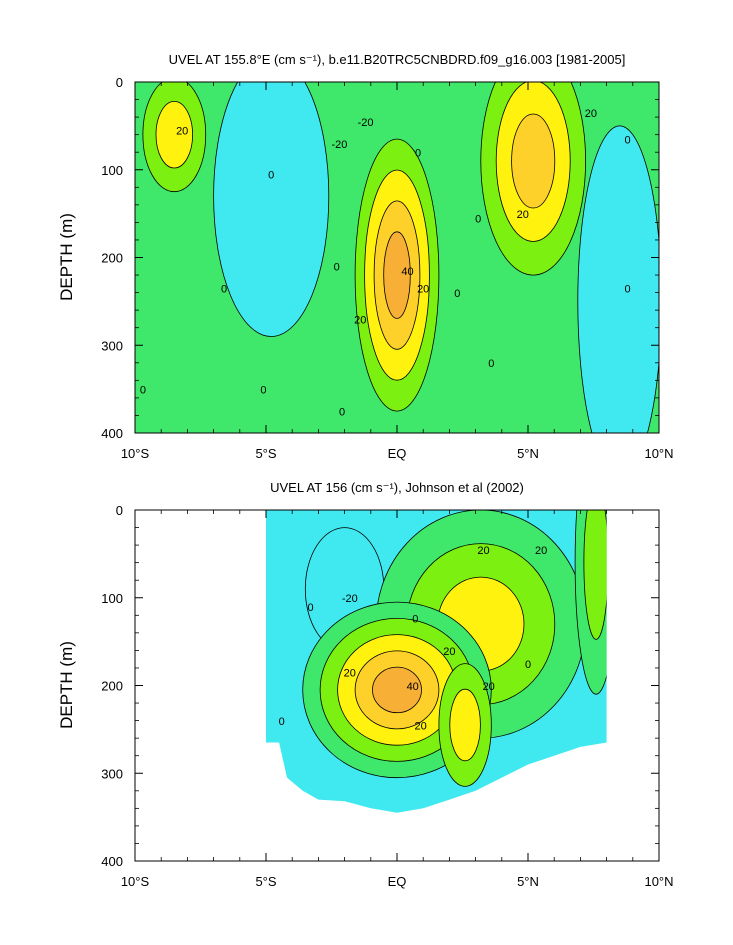 The width and height of the screenshot is (733, 945). What do you see at coordinates (112, 433) in the screenshot?
I see `y-tick-label-1-4: 400` at bounding box center [112, 433].